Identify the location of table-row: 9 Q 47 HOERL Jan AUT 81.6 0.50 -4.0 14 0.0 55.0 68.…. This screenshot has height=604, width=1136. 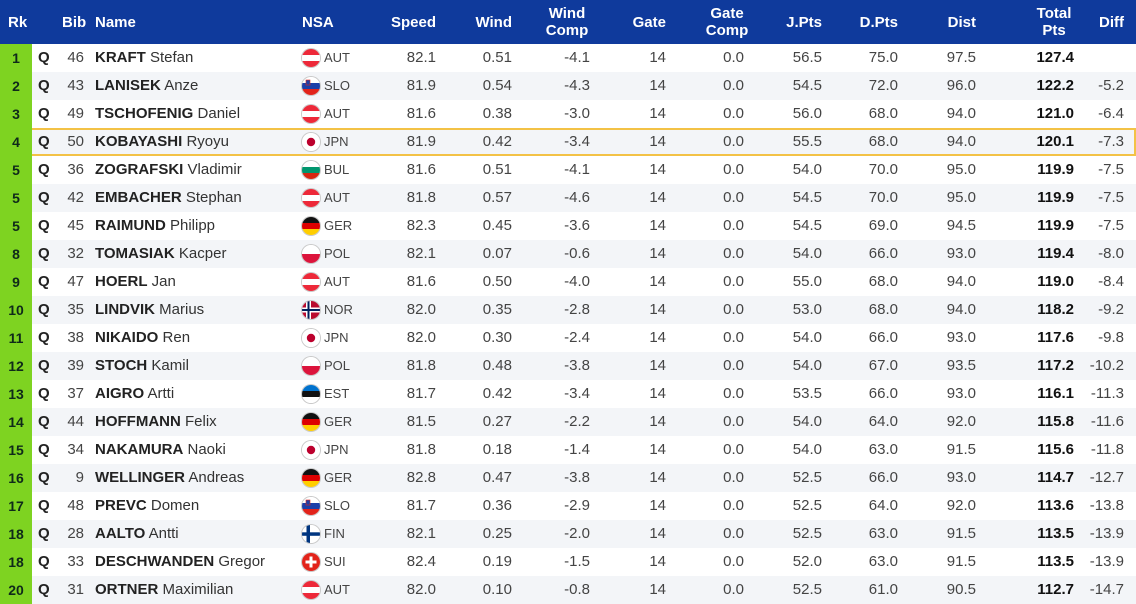
(568, 282).